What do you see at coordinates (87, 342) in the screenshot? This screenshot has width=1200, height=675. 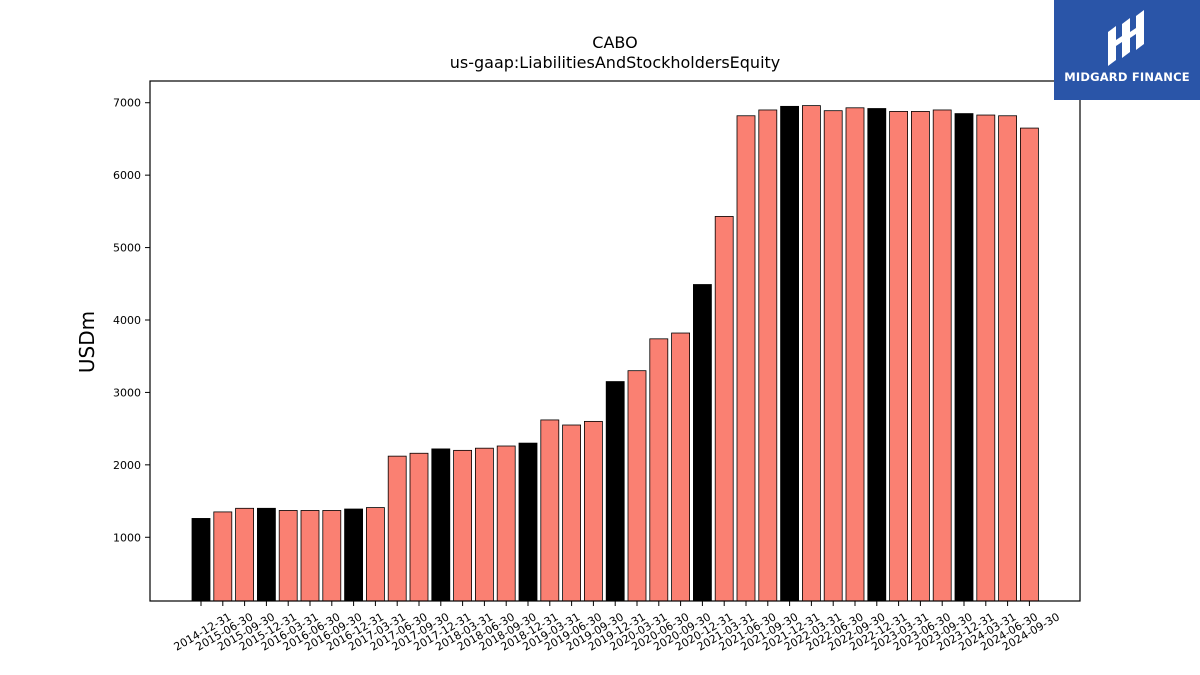 I see `y-axis-label: USDm` at bounding box center [87, 342].